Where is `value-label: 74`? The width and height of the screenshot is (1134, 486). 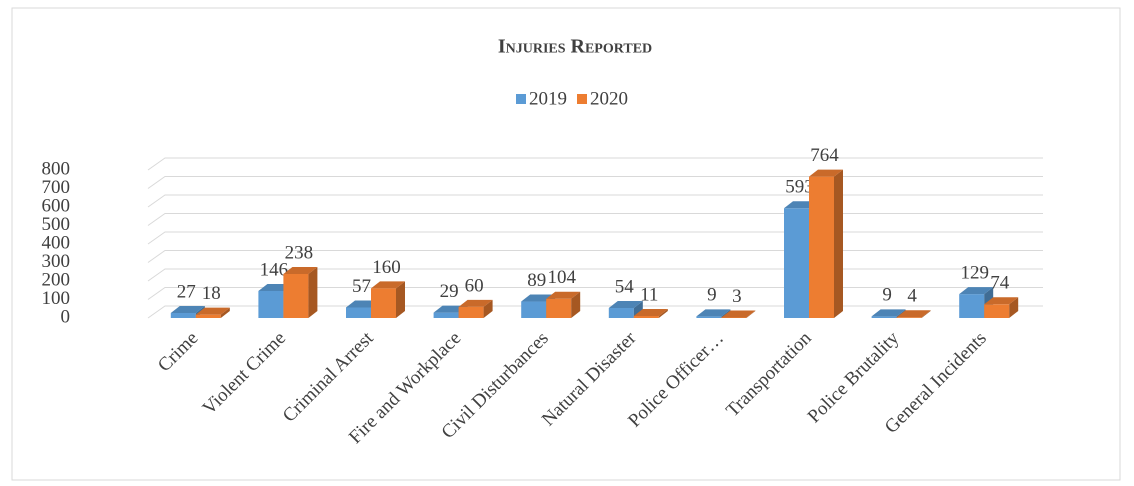
value-label: 74 is located at coordinates (1000, 283).